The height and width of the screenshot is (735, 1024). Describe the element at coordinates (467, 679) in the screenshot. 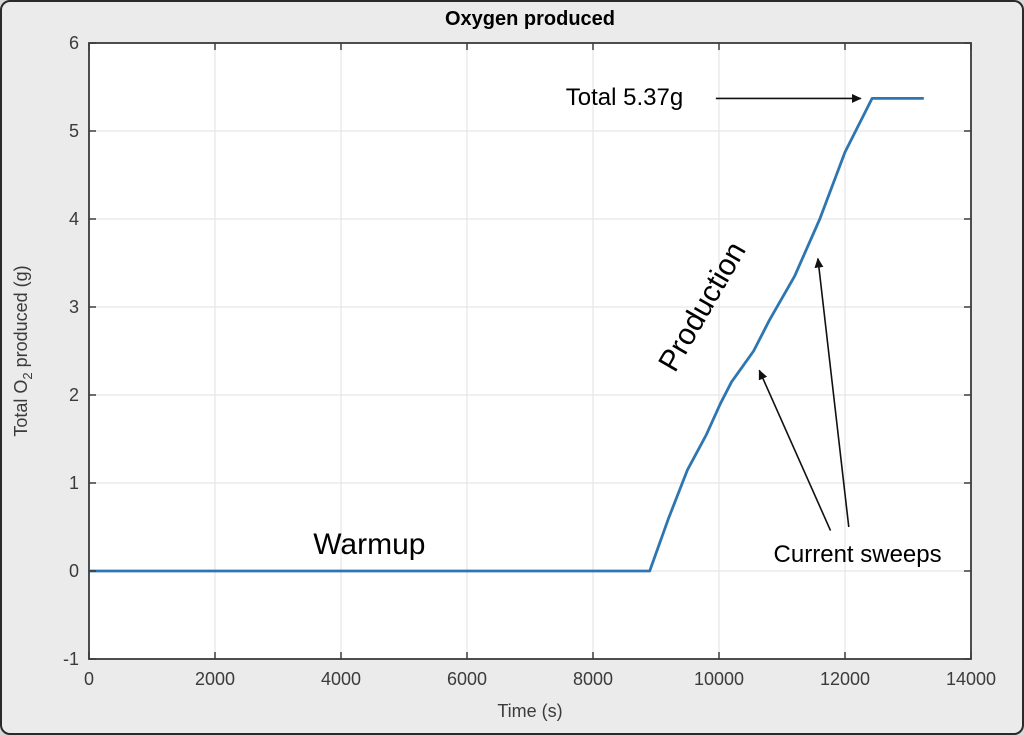

I see `x-tick-label: 6000` at that location.